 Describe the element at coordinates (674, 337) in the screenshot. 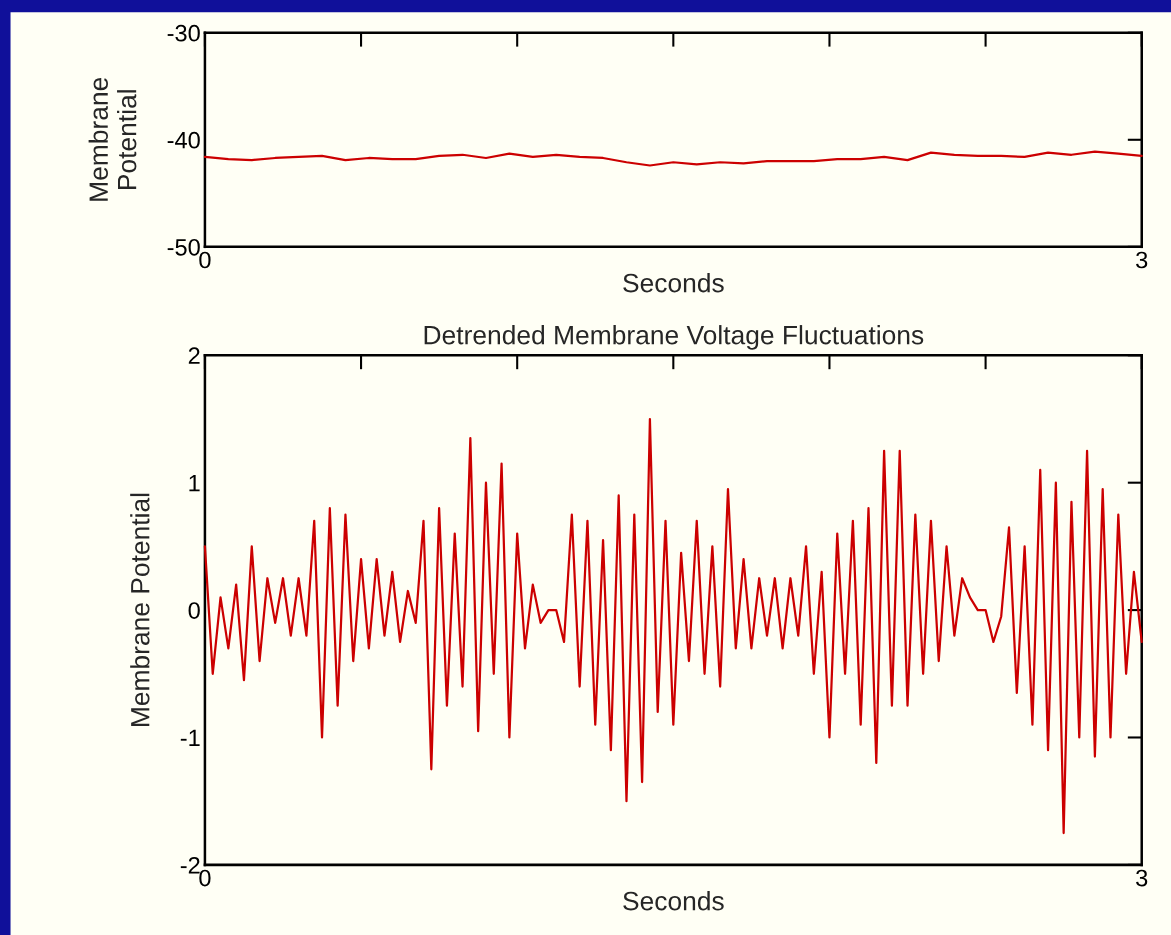

I see `chart-title: Detrended Membrane Voltage Fluctuations` at that location.